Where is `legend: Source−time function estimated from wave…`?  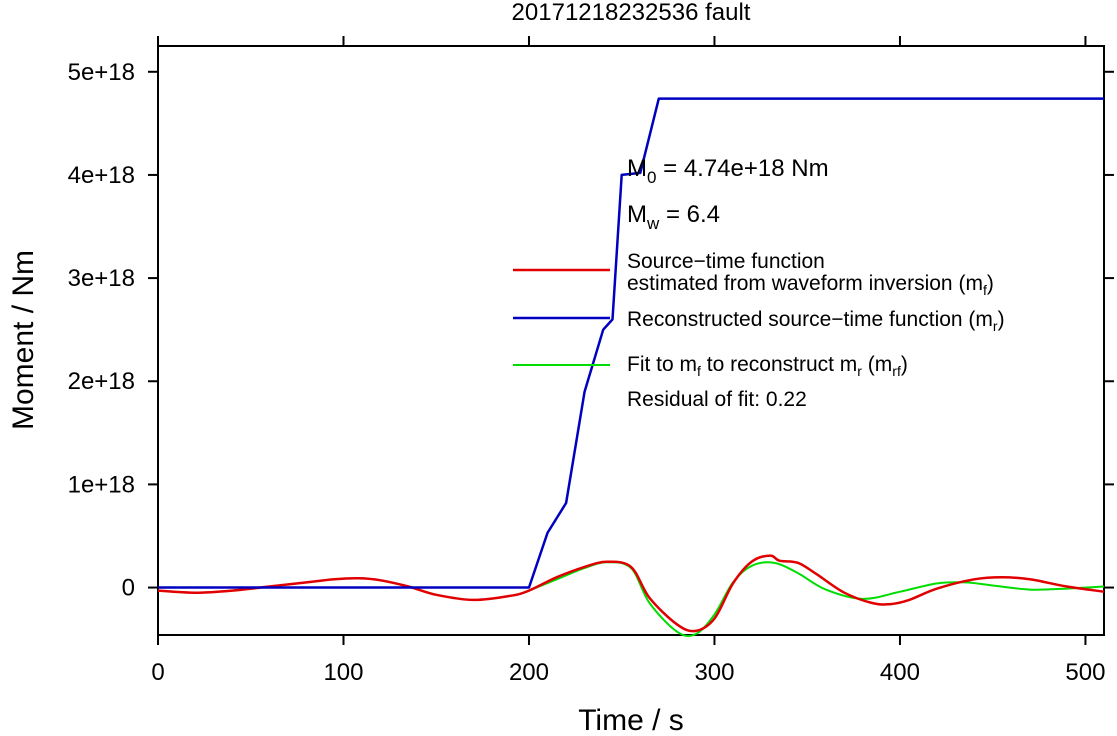
legend: Source−time function estimated from wave… is located at coordinates (759, 330).